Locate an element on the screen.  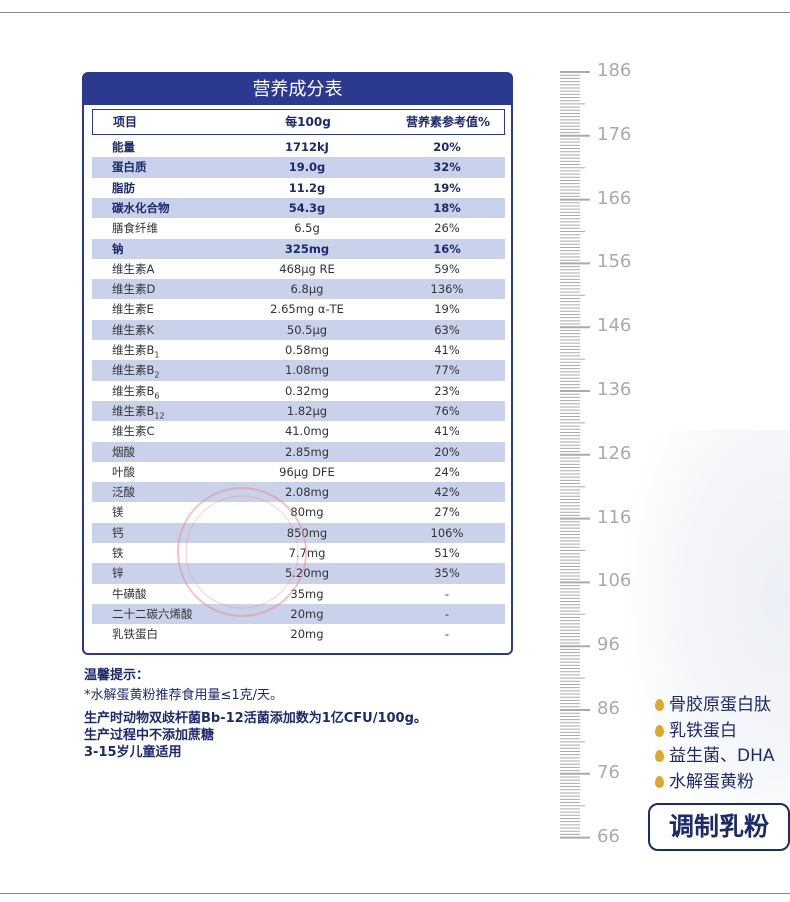
note-line: *水解蛋黄粉推荐食用量≤1克/天。 is located at coordinates (184, 695).